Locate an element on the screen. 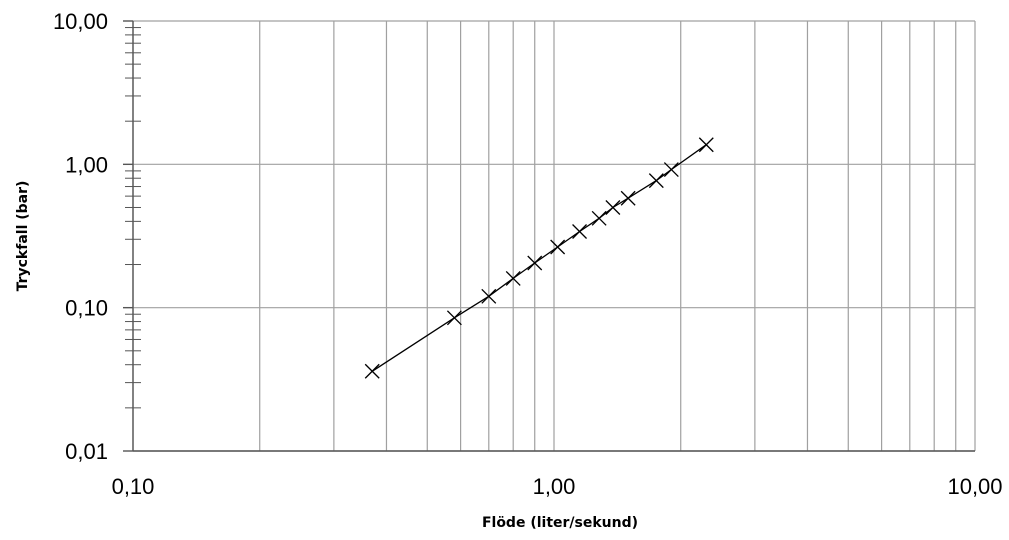 The height and width of the screenshot is (540, 1009). x-tick-label: 0,10 is located at coordinates (133, 486).